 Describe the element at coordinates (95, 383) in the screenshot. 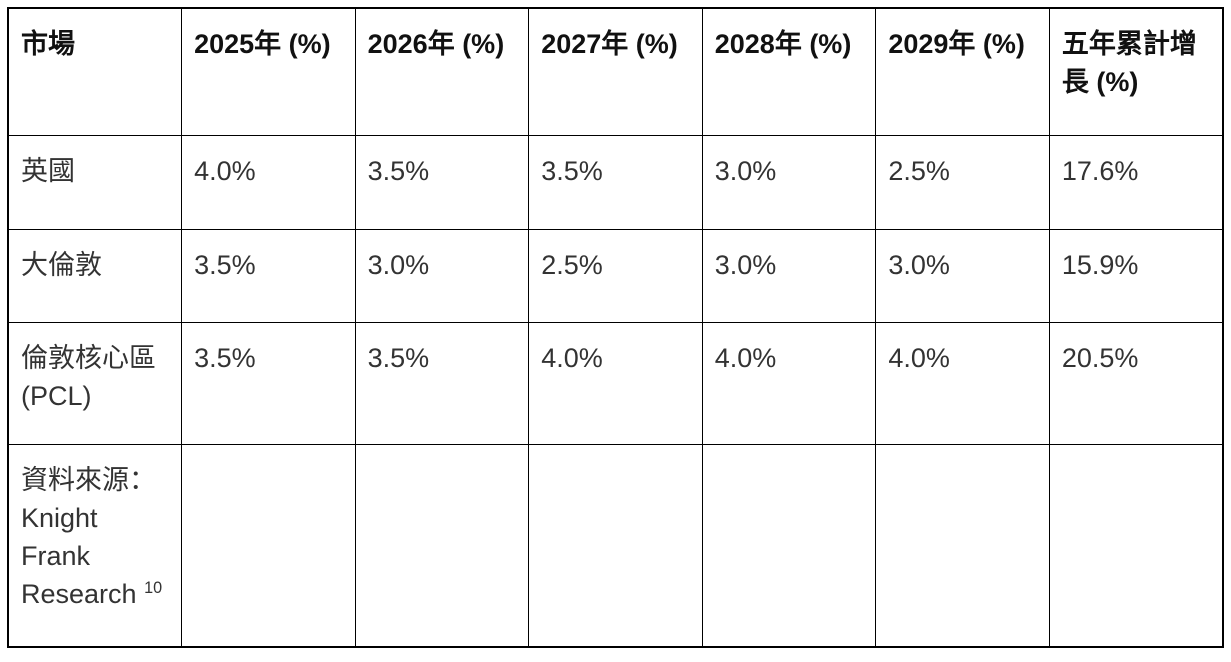

I see `market-cell: 倫敦核心區 (PCL)` at that location.